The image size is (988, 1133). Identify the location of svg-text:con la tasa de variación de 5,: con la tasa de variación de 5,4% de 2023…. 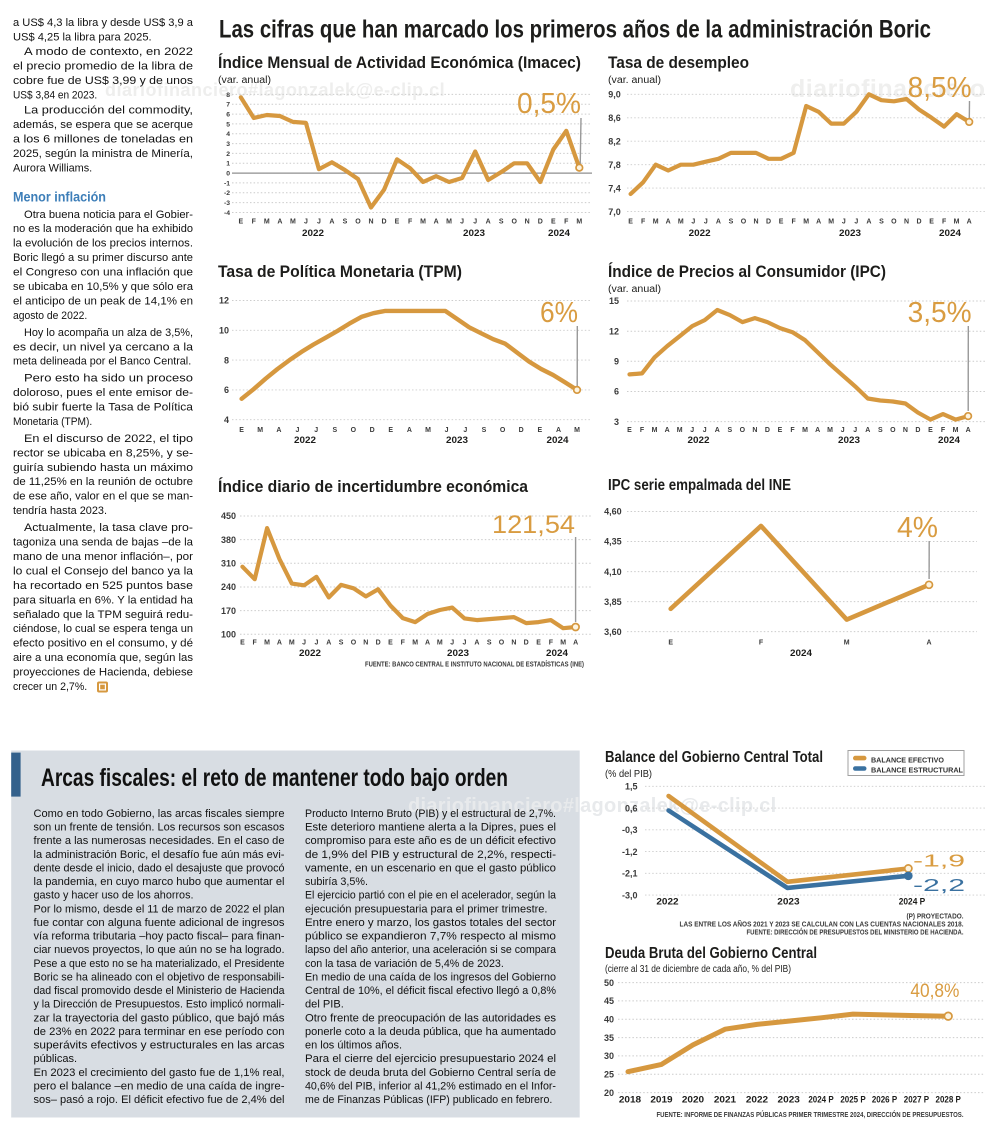
(404, 964).